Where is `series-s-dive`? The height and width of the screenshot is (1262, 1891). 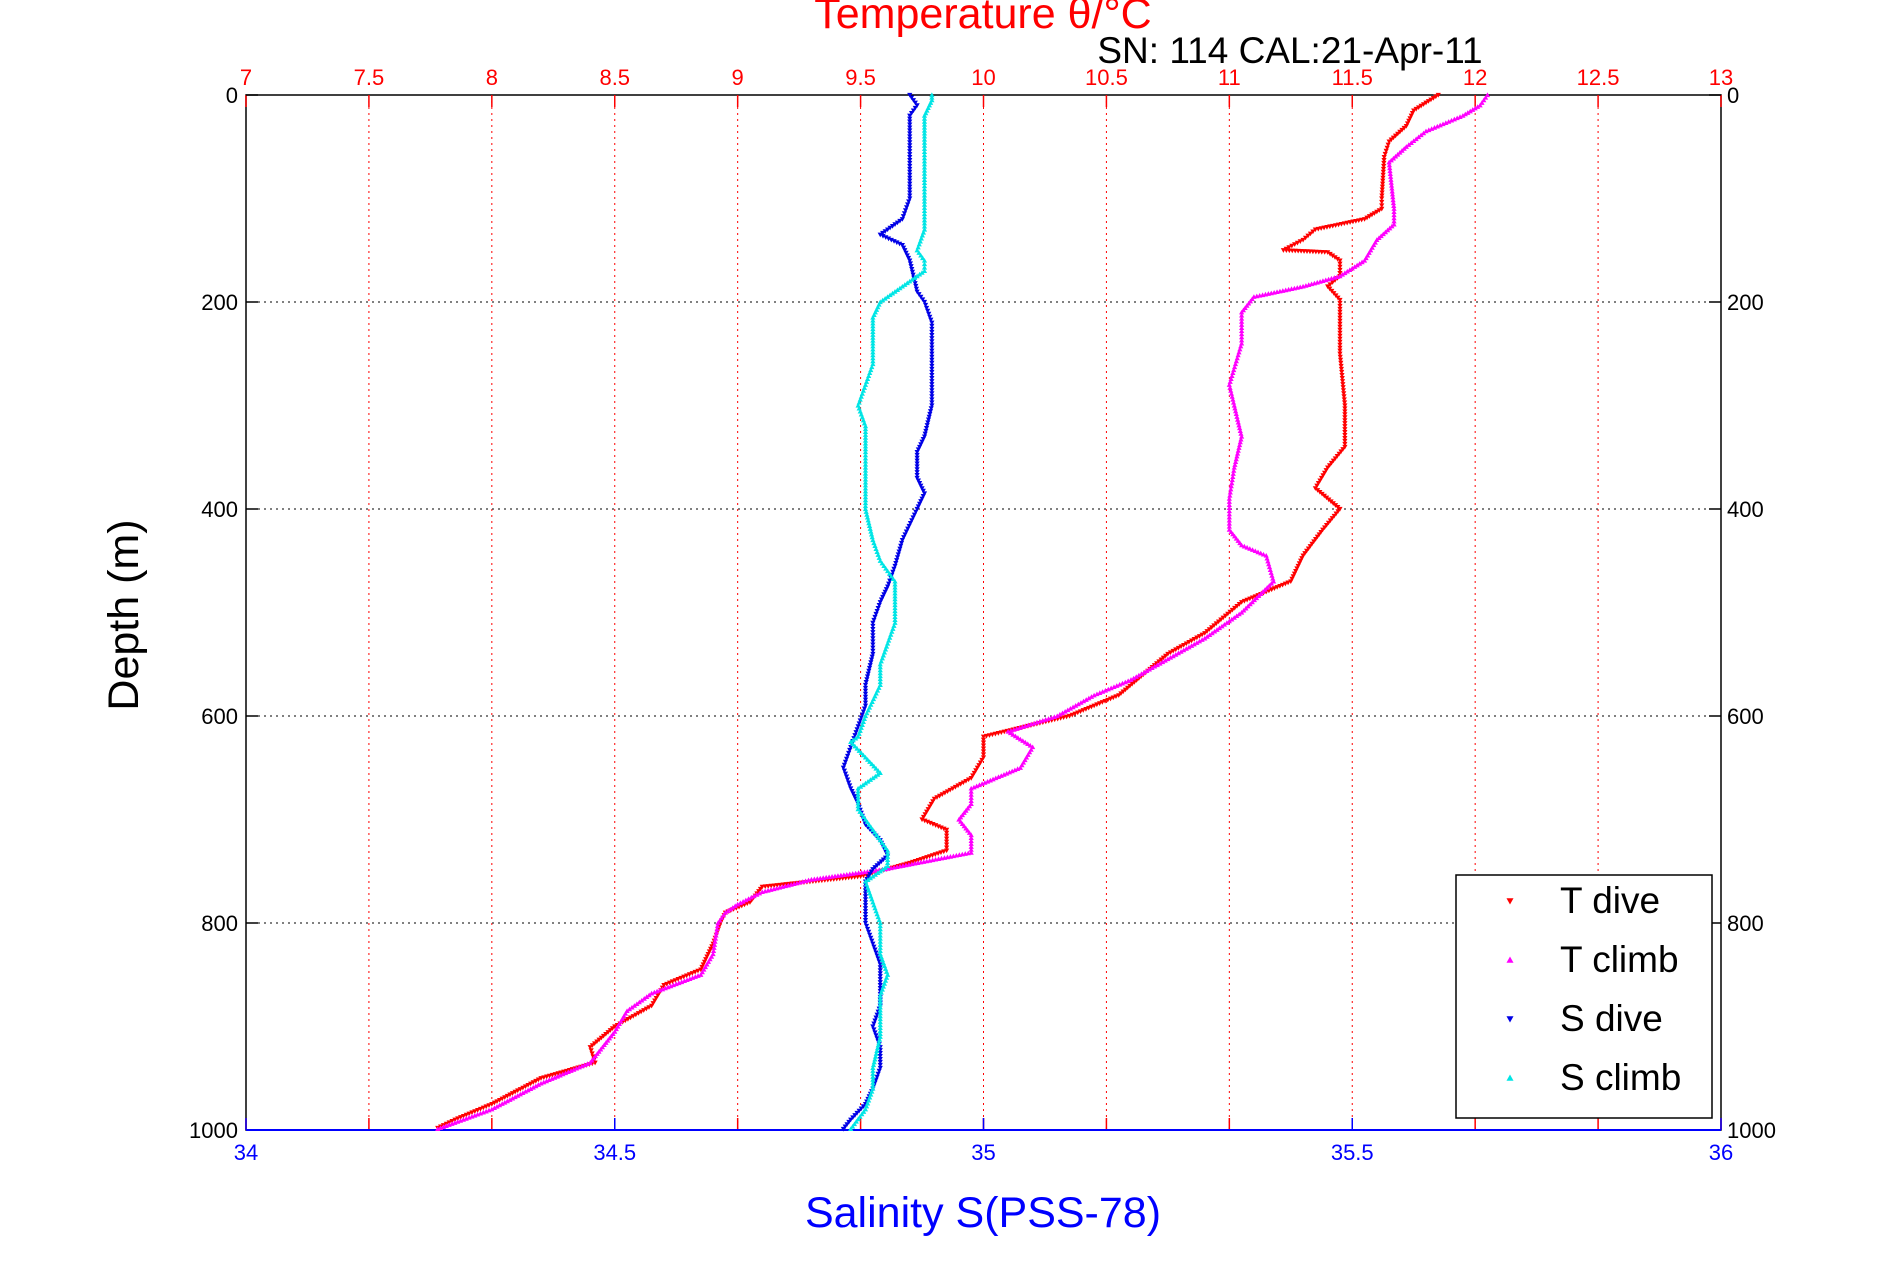 series-s-dive is located at coordinates (887, 612).